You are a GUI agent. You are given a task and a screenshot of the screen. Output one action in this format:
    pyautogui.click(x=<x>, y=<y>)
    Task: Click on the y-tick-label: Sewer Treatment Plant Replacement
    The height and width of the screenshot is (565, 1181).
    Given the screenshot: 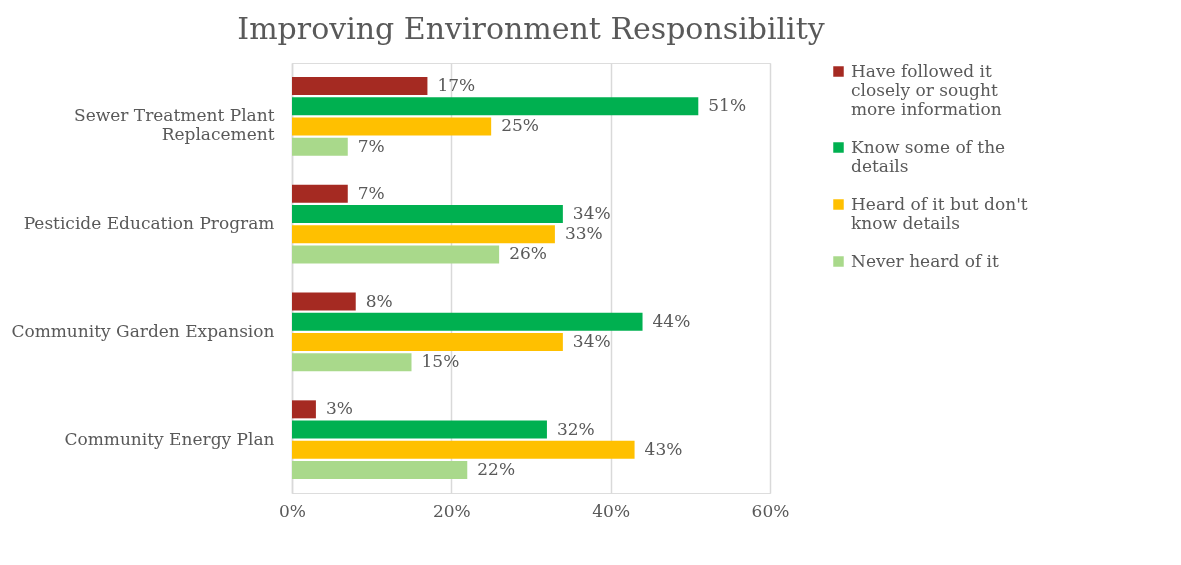 What is the action you would take?
    pyautogui.click(x=174, y=125)
    